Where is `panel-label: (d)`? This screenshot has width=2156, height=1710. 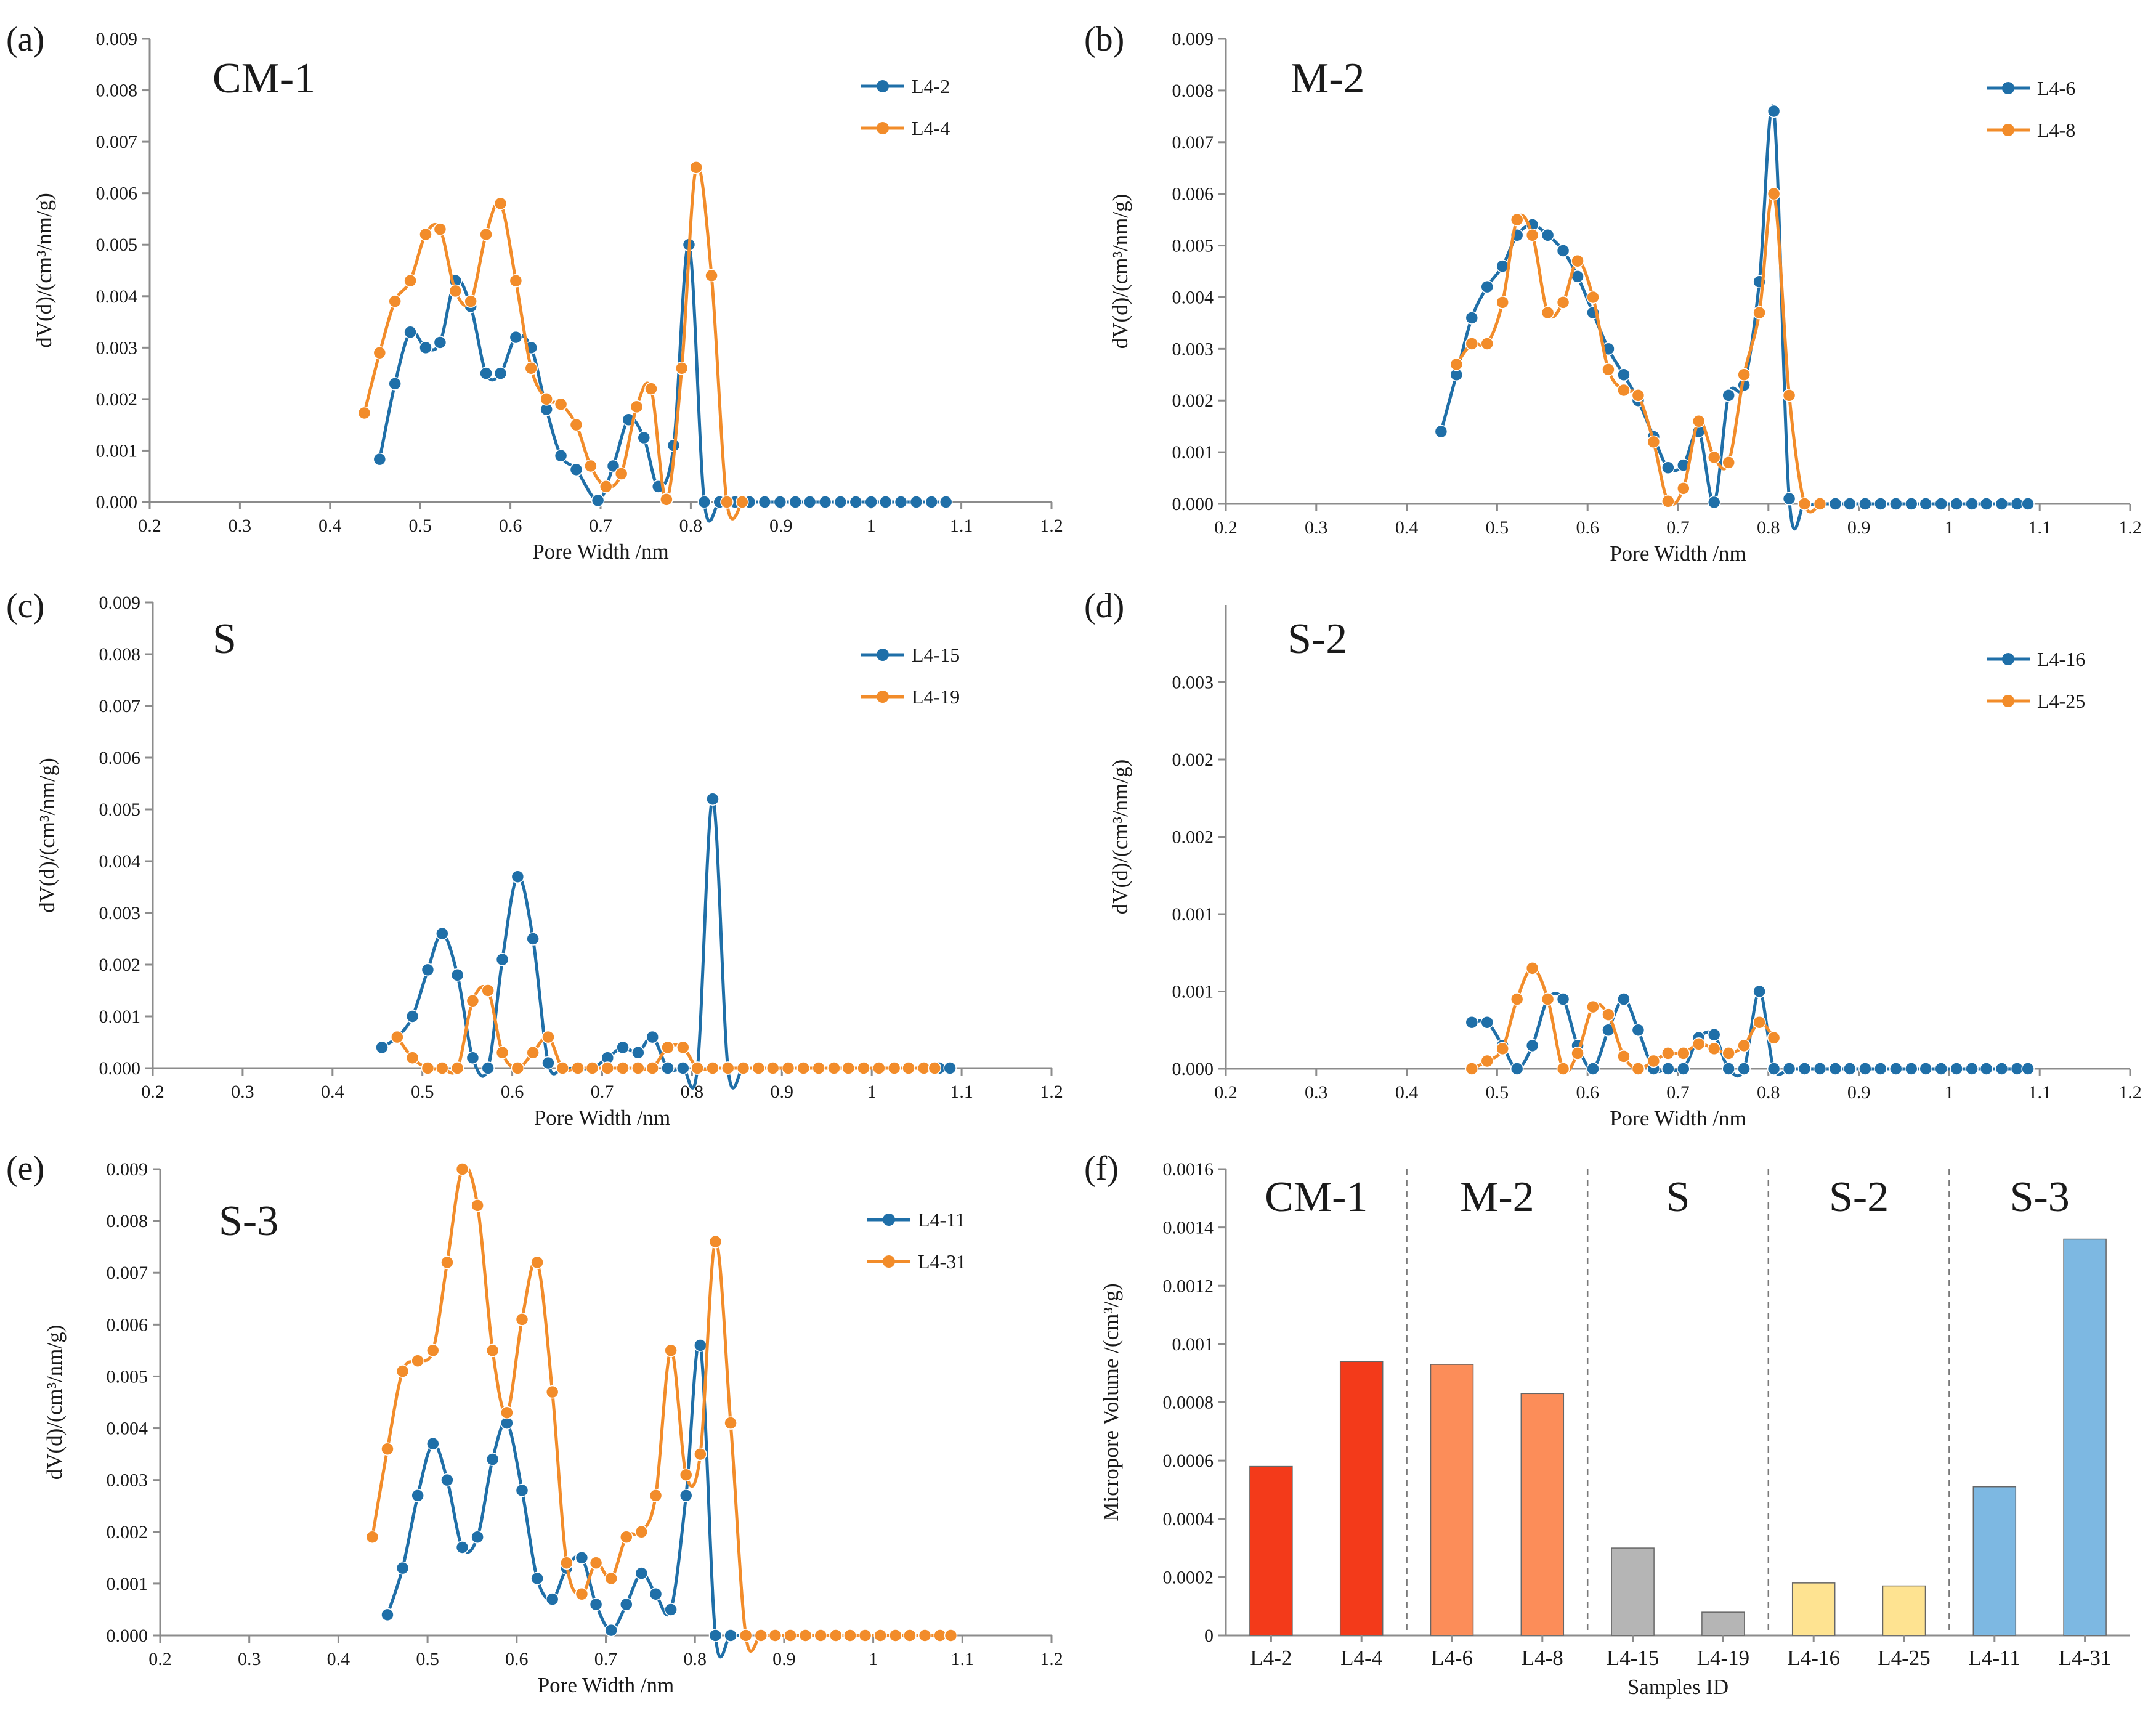 panel-label: (d) is located at coordinates (1104, 606).